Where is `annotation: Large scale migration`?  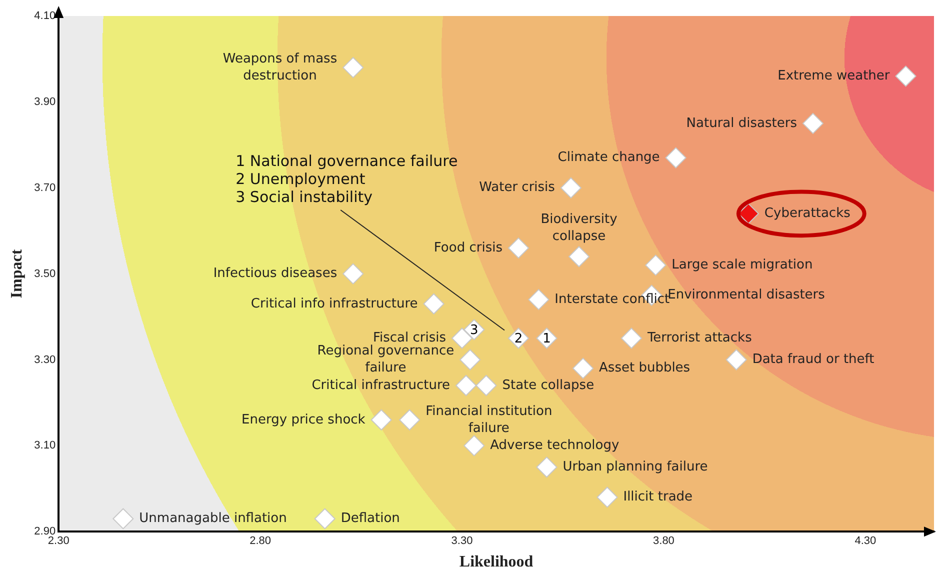
annotation: Large scale migration is located at coordinates (742, 265).